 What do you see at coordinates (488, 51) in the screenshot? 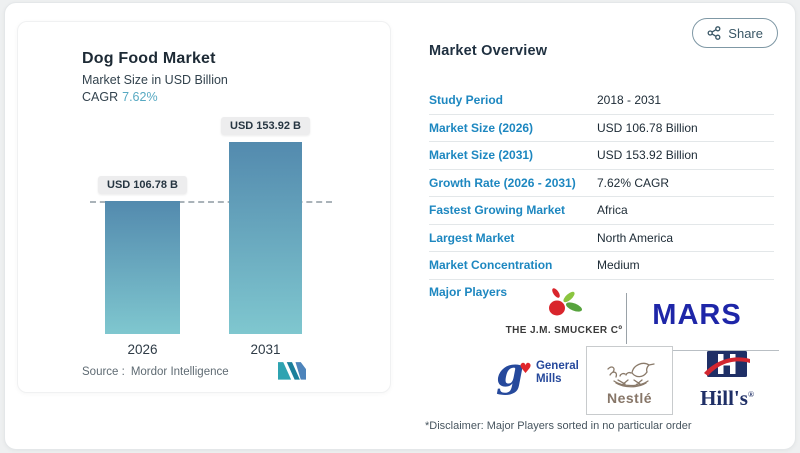
I see `panel-title: Market Overview` at bounding box center [488, 51].